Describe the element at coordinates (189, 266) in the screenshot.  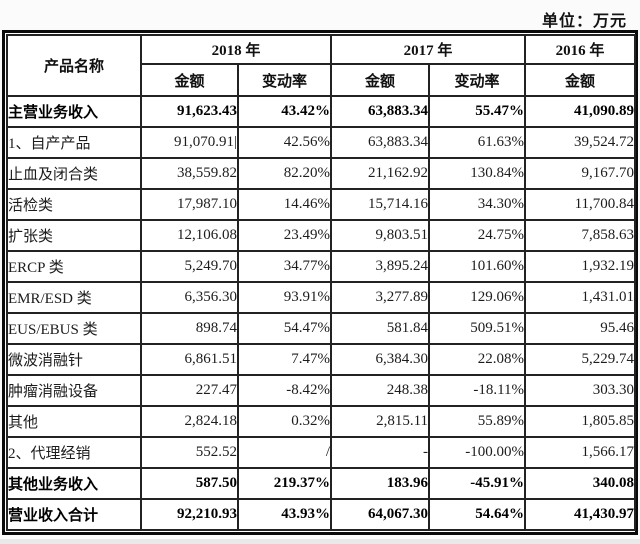
I see `value-cell: 5,249.70` at that location.